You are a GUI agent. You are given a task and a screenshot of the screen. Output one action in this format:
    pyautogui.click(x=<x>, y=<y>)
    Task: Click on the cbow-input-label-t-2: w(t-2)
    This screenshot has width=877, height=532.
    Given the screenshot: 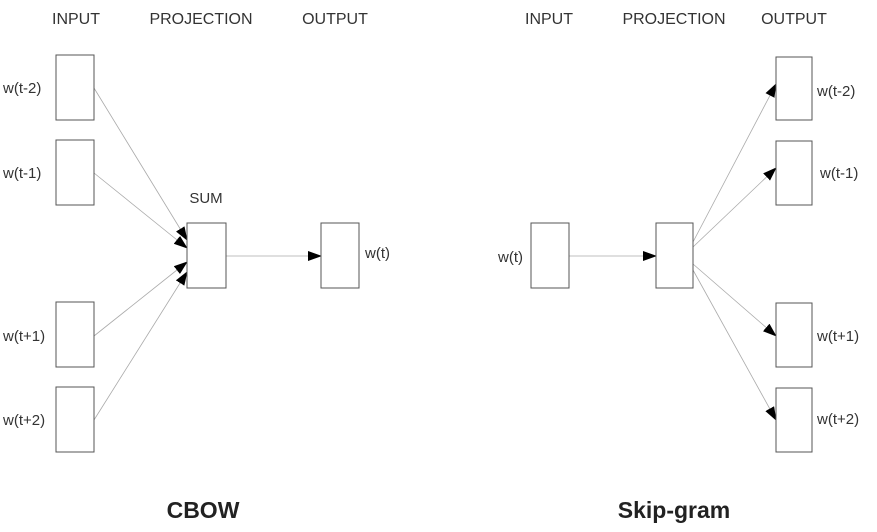 What is the action you would take?
    pyautogui.click(x=21, y=88)
    